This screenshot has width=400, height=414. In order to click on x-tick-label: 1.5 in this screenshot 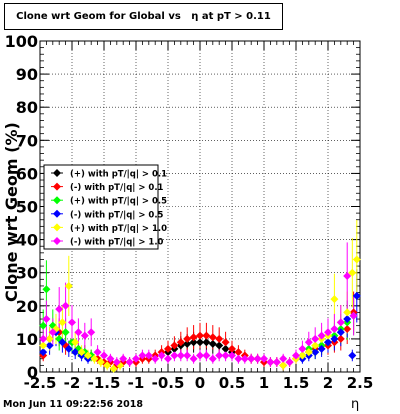, I will do `click(296, 383)`.